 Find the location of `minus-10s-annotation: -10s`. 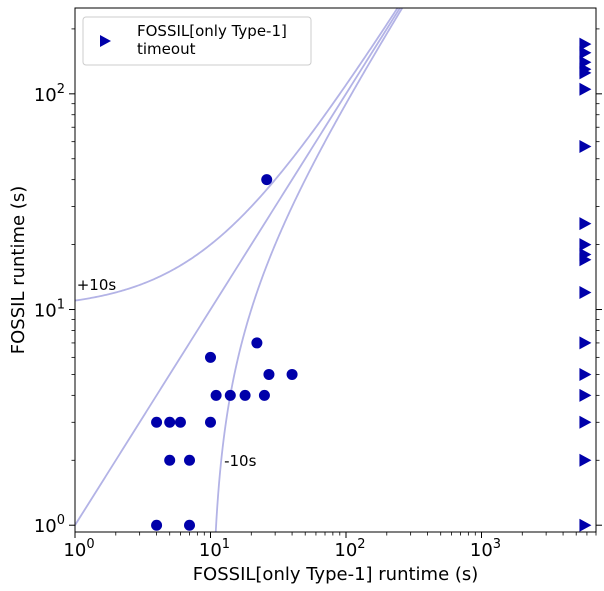

minus-10s-annotation: -10s is located at coordinates (240, 461).